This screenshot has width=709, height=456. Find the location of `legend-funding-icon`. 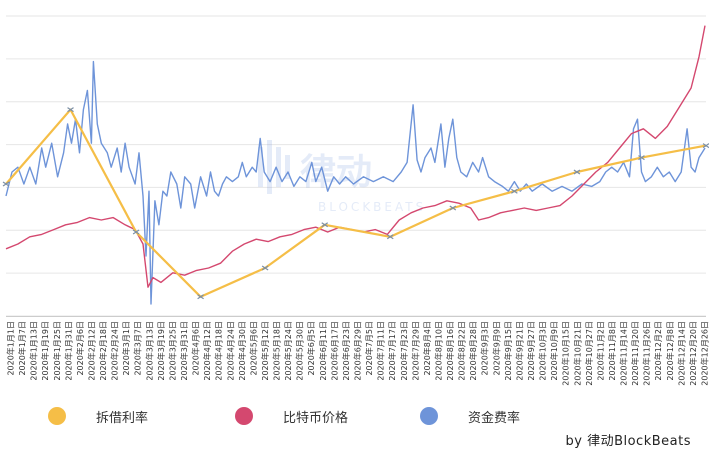

legend-funding-icon is located at coordinates (429, 416).